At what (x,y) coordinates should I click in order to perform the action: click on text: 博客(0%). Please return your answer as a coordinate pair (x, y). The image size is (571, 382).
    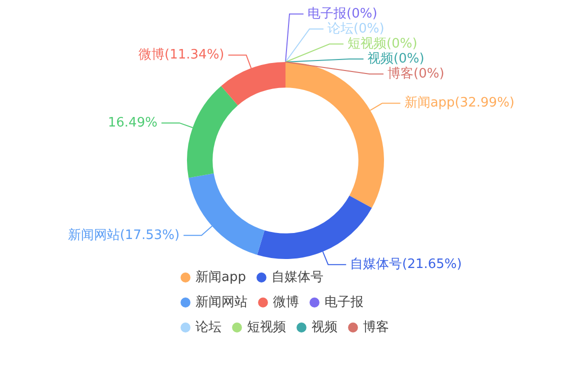
    Looking at the image, I should click on (416, 74).